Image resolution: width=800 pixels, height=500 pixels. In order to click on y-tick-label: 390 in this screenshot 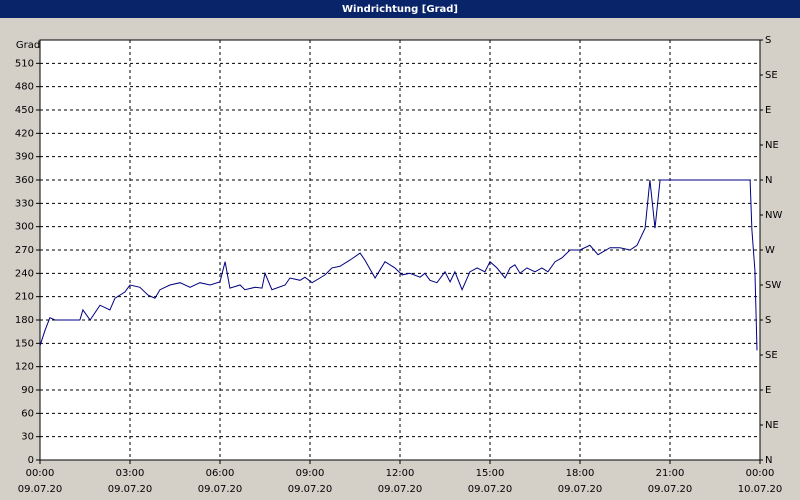, I will do `click(24, 157)`.